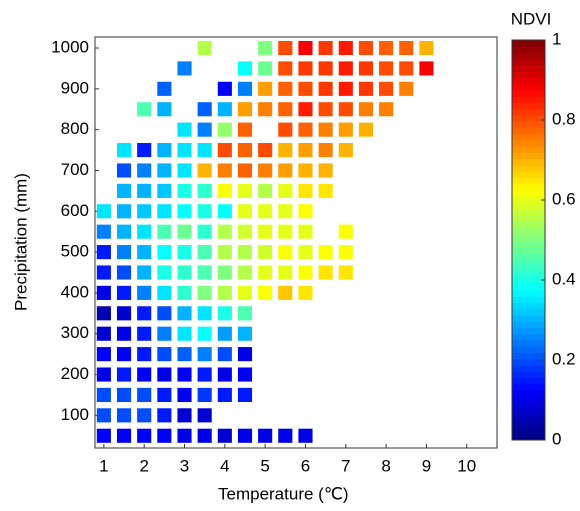 Image resolution: width=580 pixels, height=511 pixels. What do you see at coordinates (385, 465) in the screenshot?
I see `x-tick-label: 8` at bounding box center [385, 465].